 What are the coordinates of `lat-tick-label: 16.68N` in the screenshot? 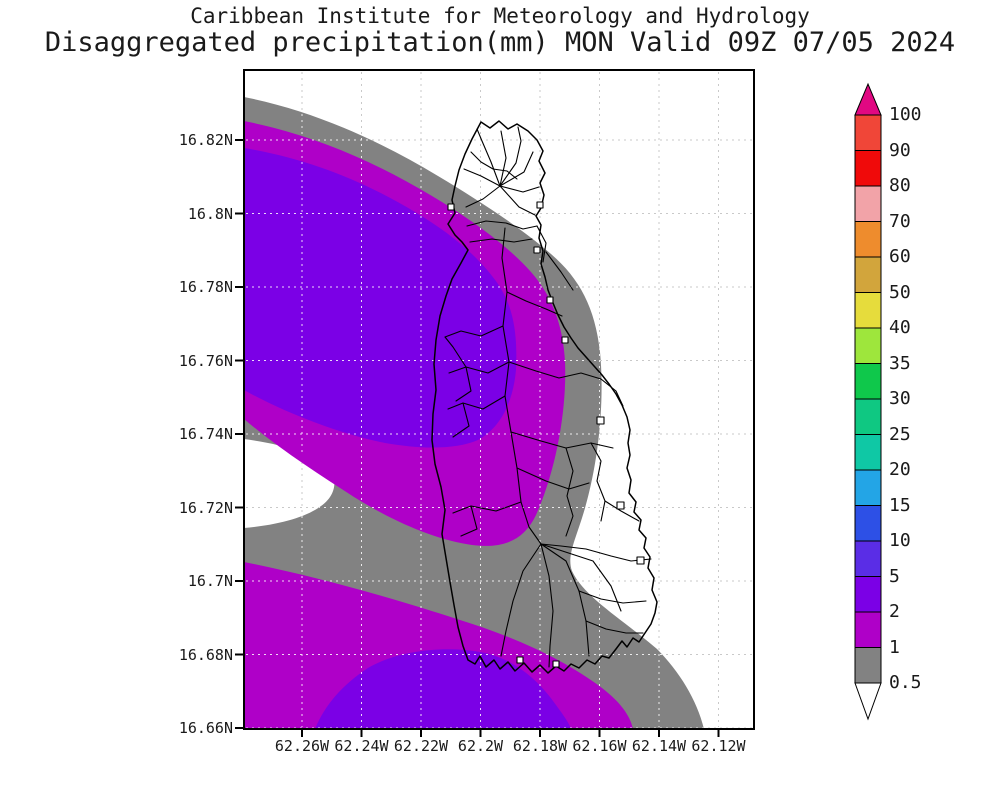 It's located at (205, 654).